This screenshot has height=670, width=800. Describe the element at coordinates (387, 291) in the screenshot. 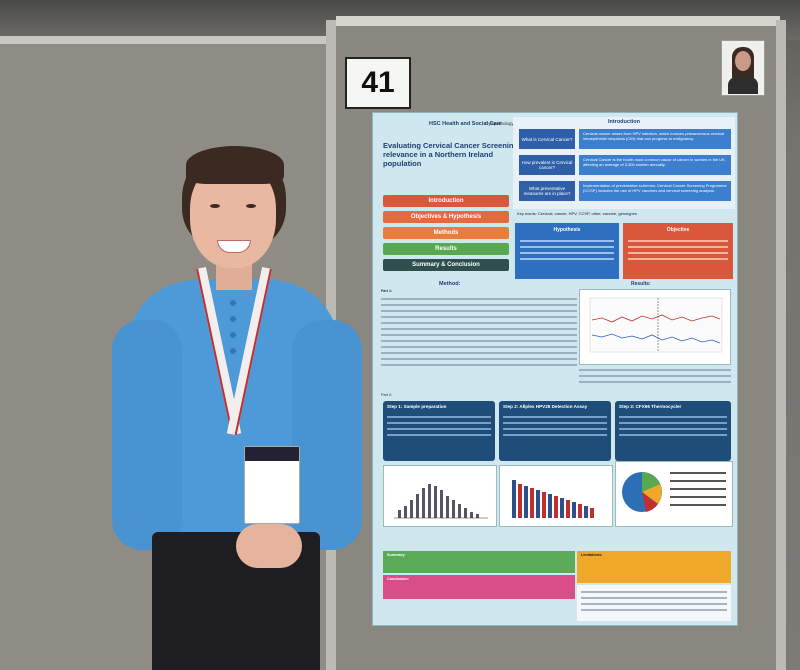

I see `part1-label: Part 1:` at that location.